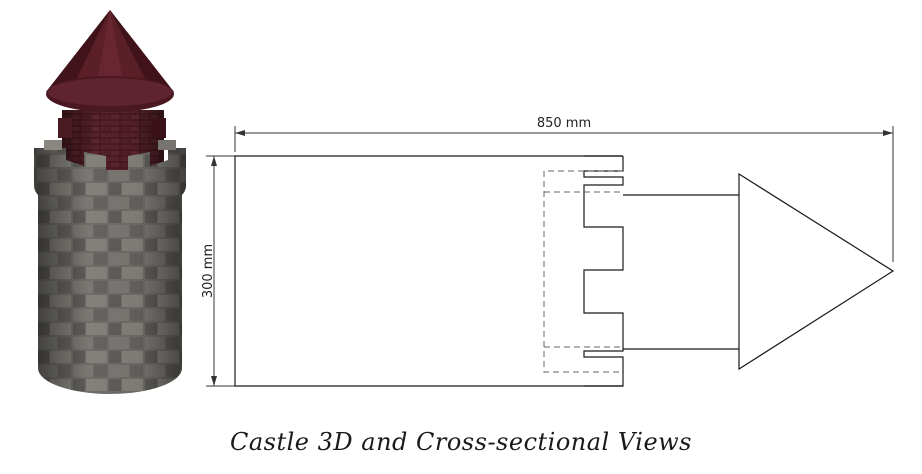  I want to click on height-dimension-label: 300 mm, so click(208, 271).